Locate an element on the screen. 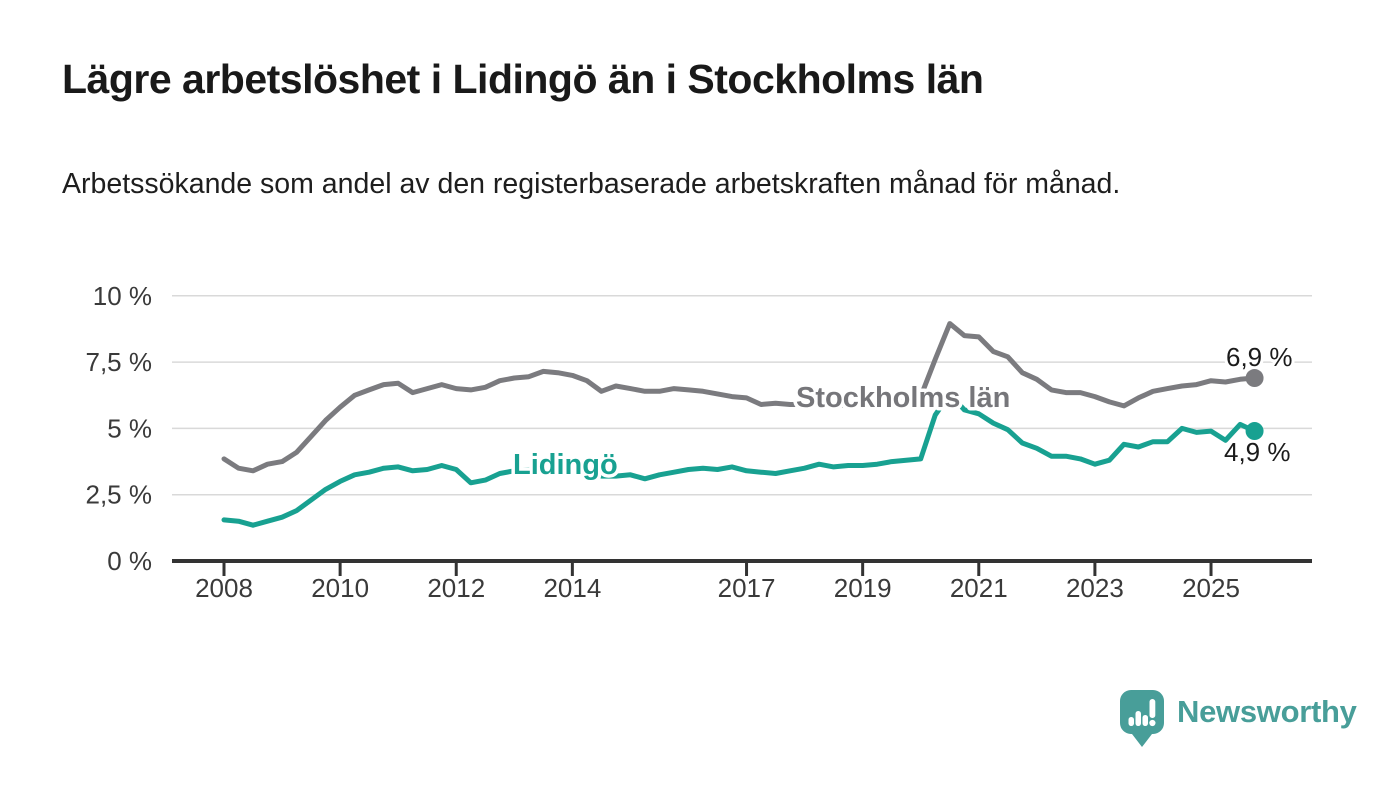 Image resolution: width=1400 pixels, height=794 pixels. speech-bubble-bar-chart-icon is located at coordinates (1142, 718).